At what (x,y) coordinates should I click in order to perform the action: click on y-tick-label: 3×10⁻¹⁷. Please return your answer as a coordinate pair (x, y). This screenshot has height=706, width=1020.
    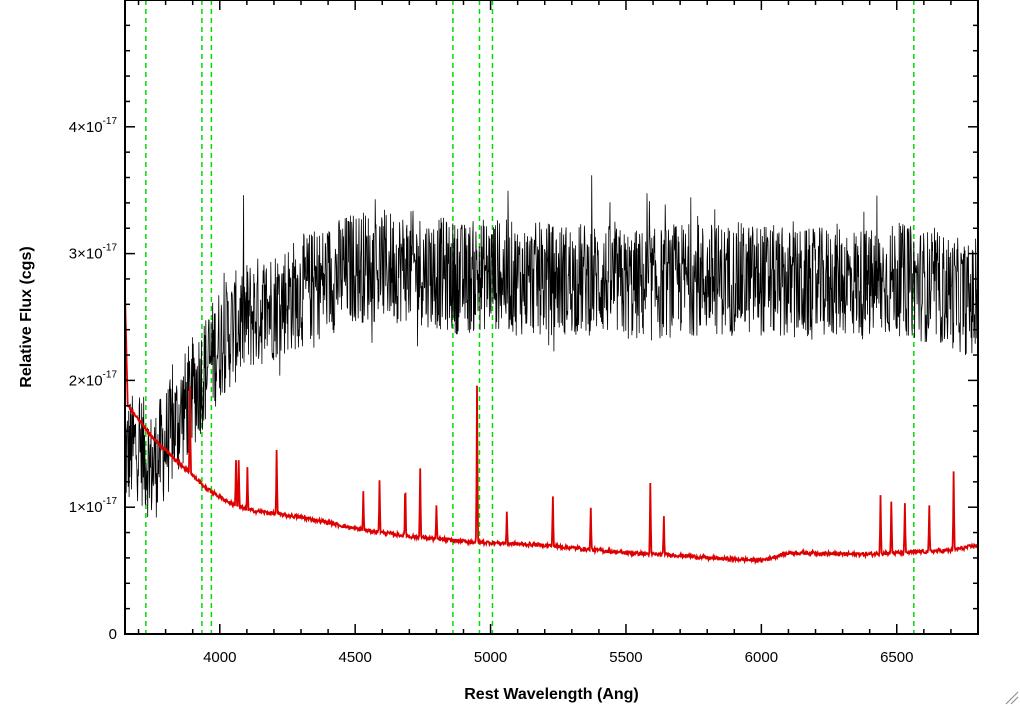
    Looking at the image, I should click on (93, 253).